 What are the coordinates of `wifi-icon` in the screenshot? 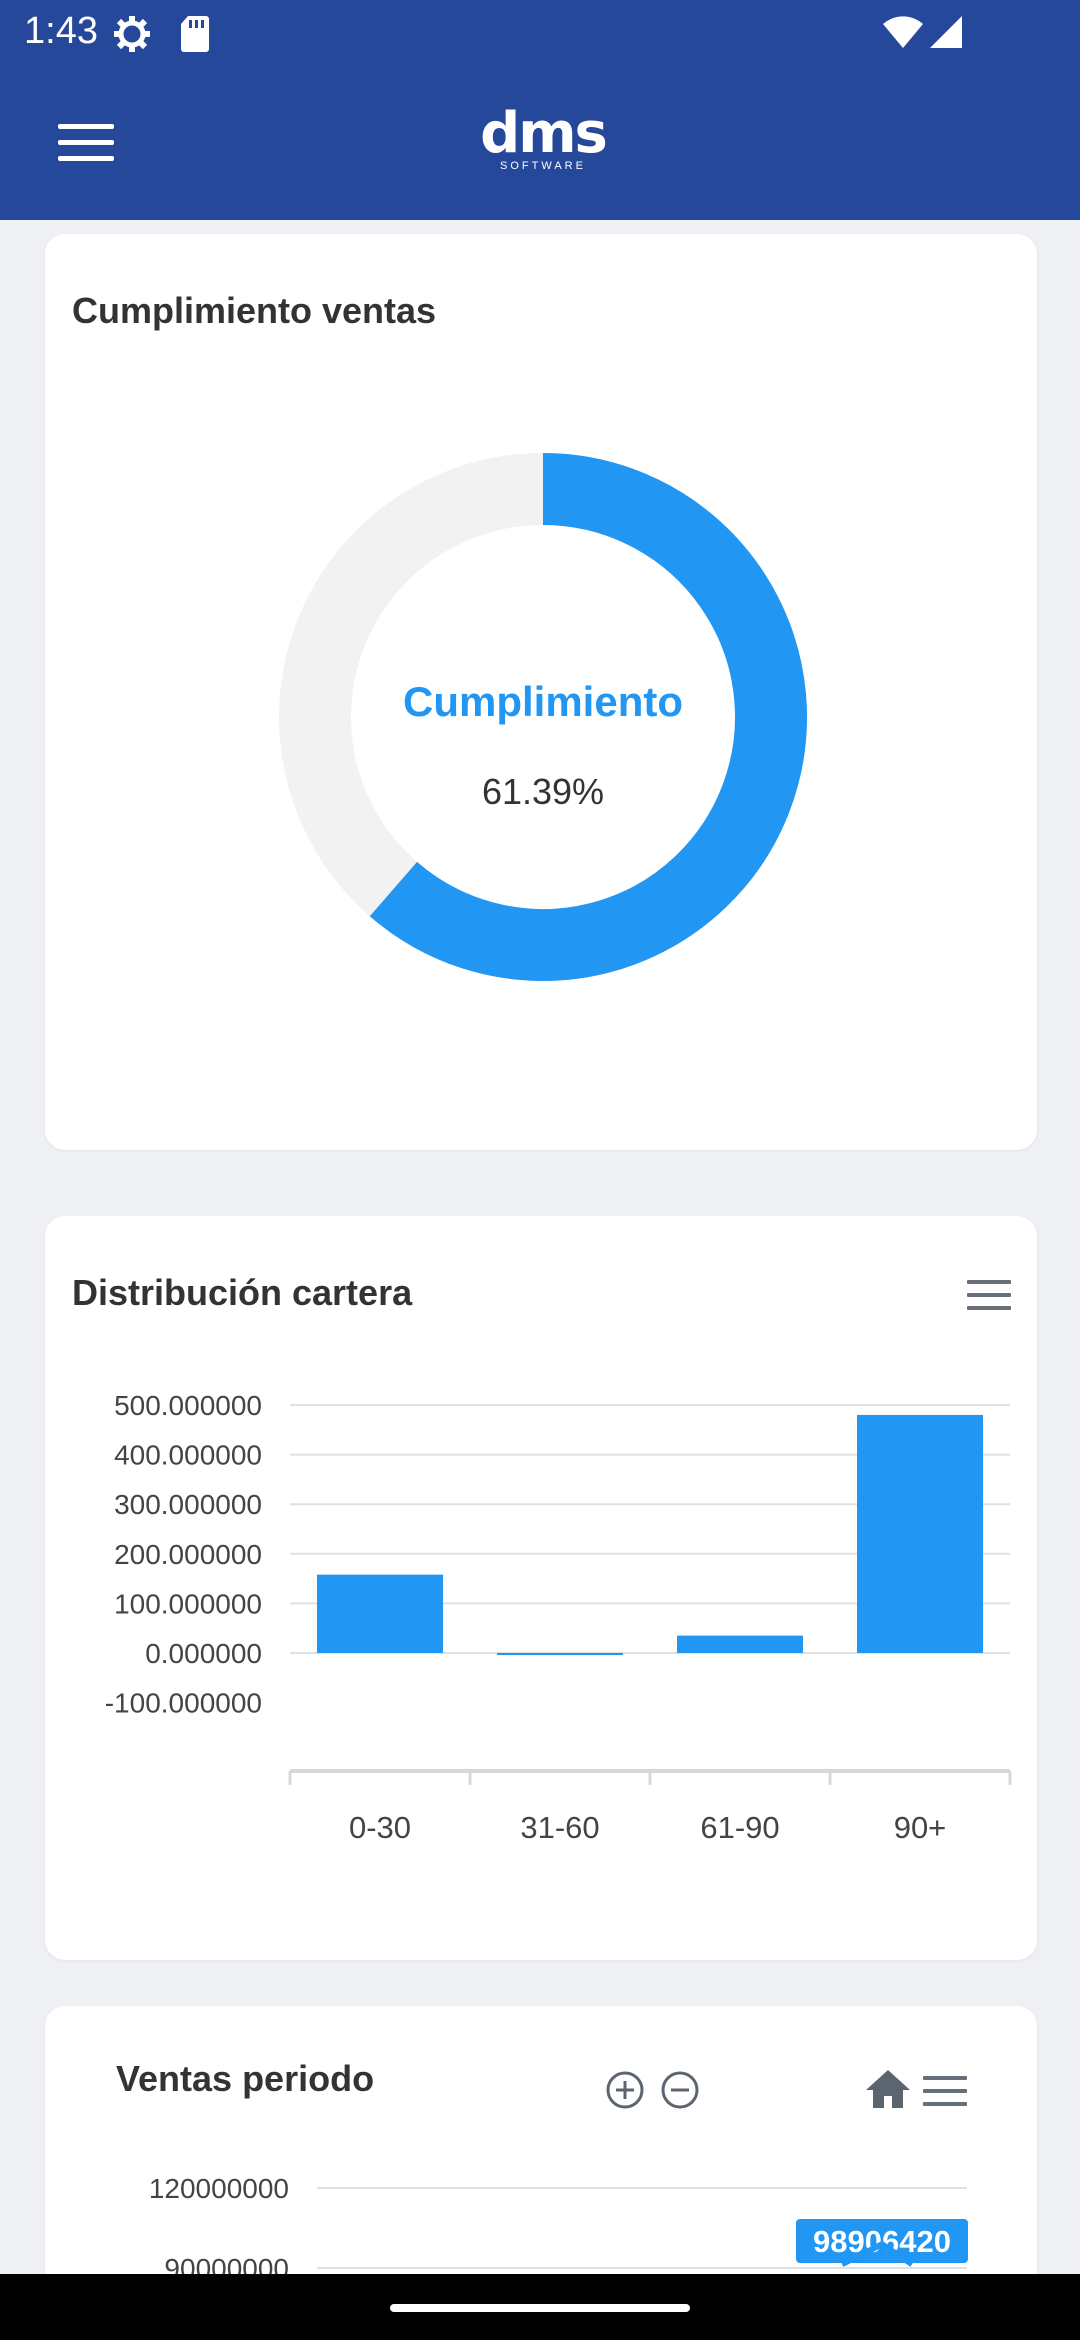 It's located at (903, 32).